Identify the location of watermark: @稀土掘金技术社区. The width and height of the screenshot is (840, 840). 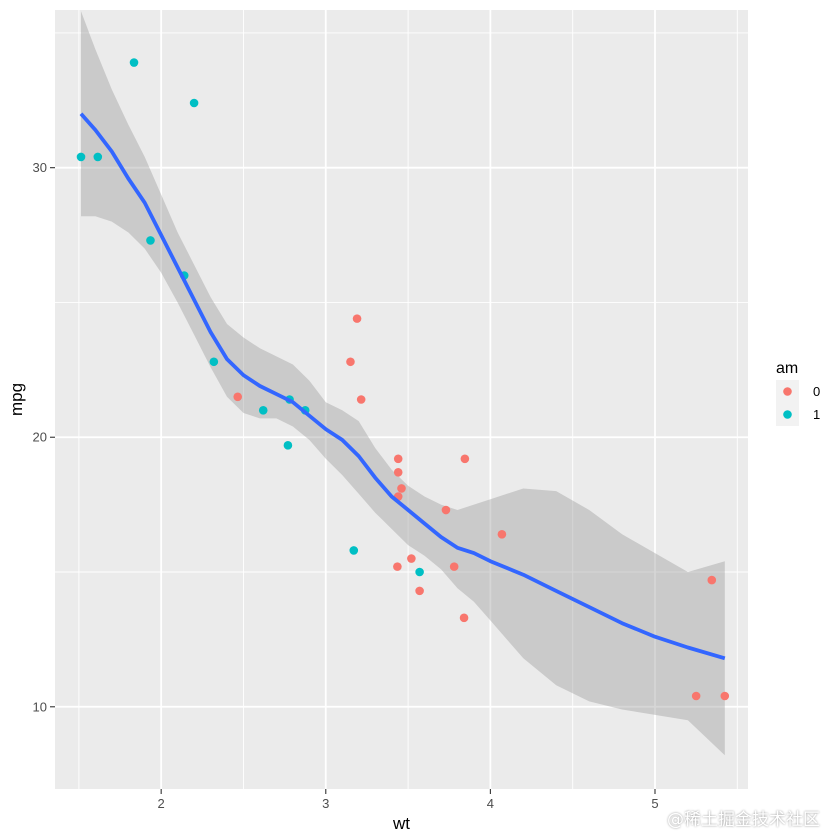
(743, 820).